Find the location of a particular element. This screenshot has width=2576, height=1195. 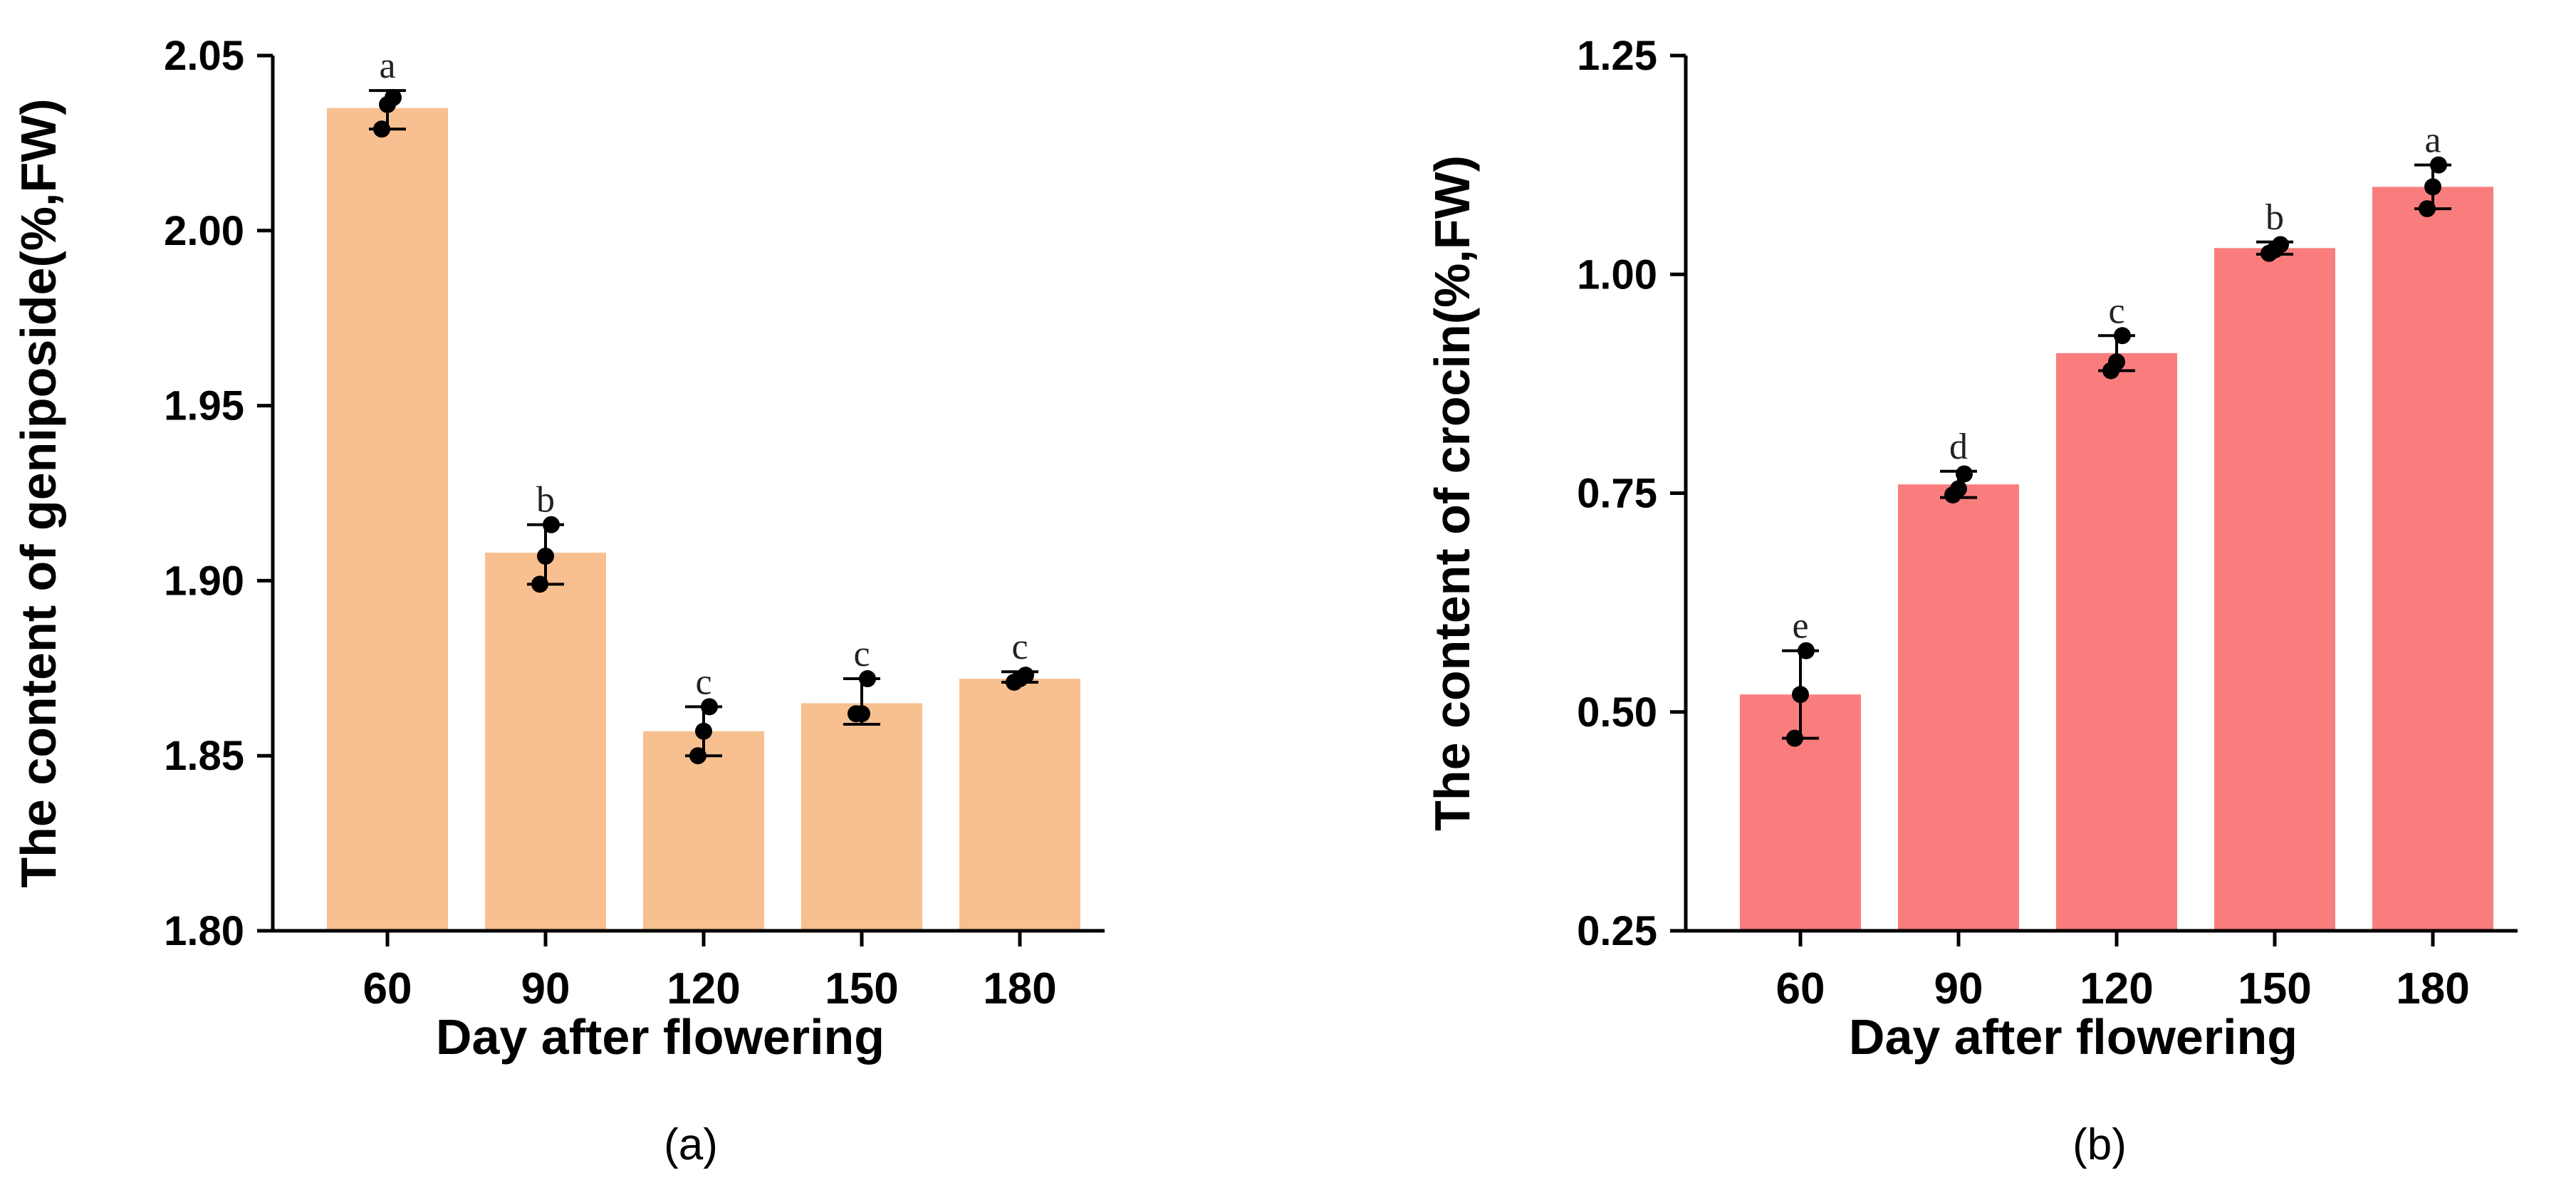

error-bars-group is located at coordinates (703, 423).